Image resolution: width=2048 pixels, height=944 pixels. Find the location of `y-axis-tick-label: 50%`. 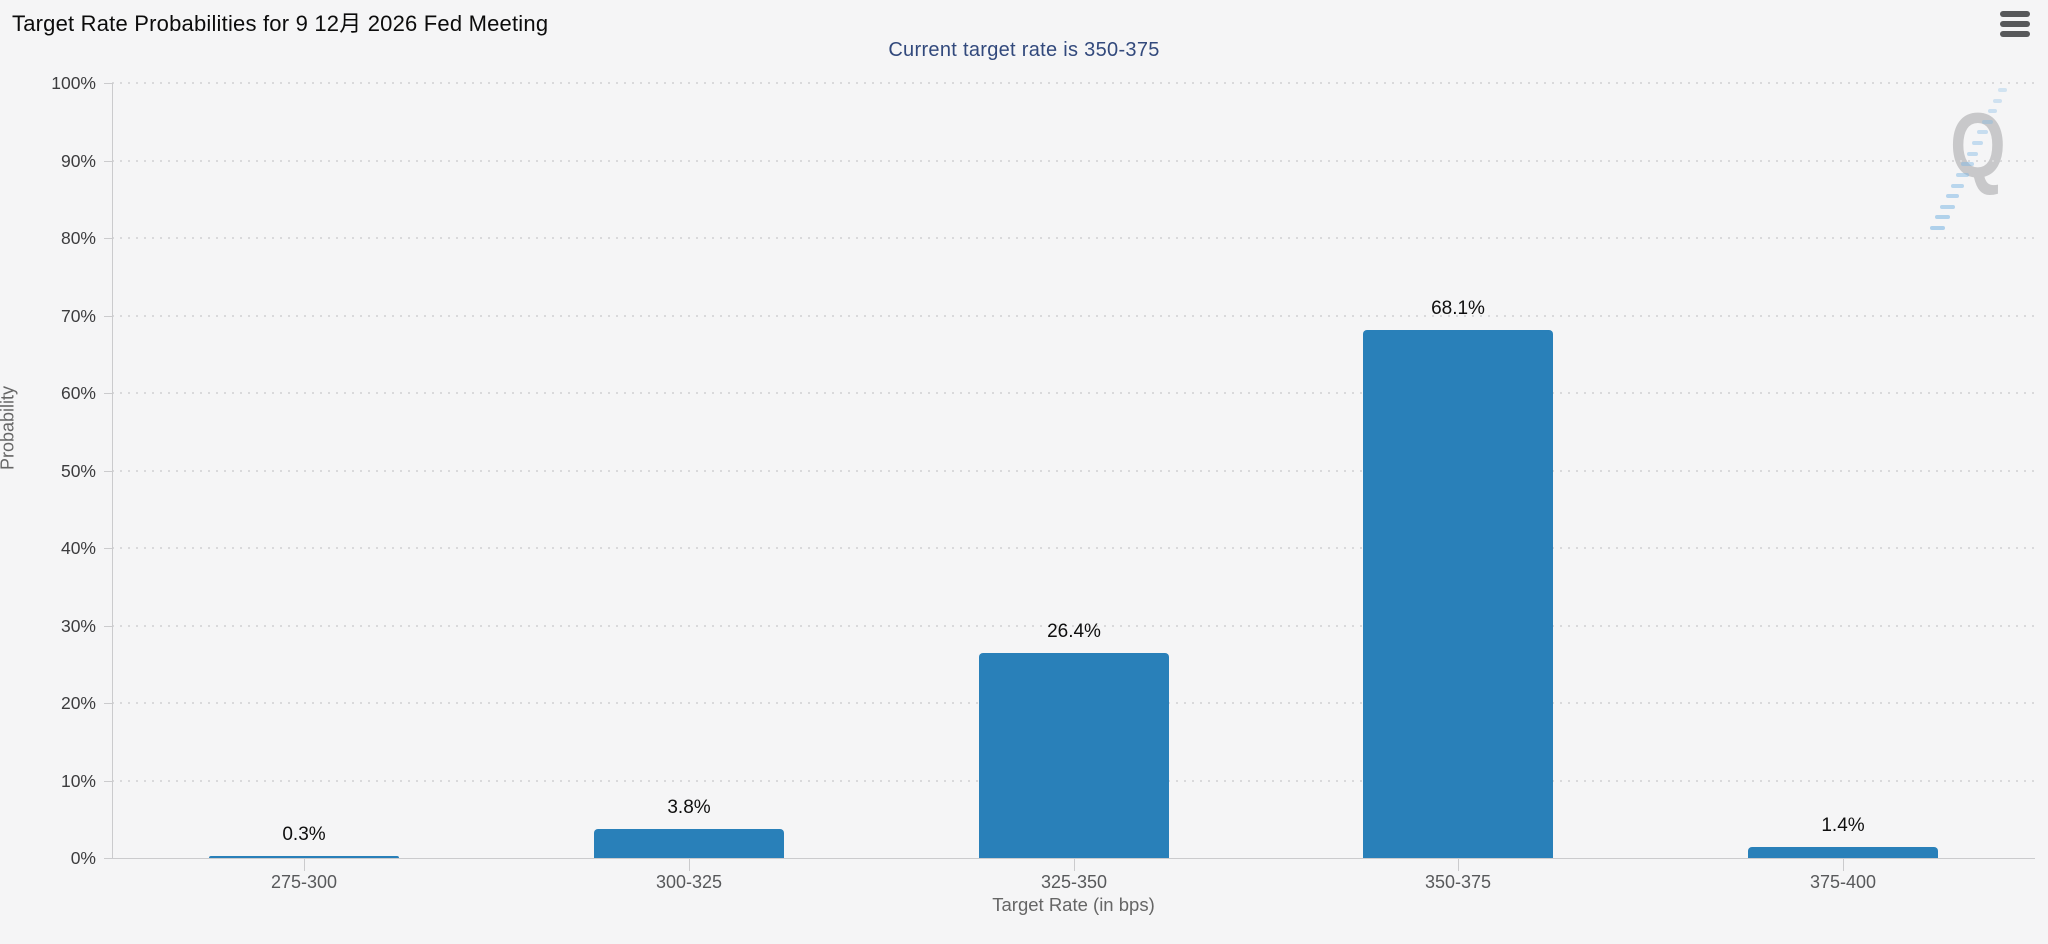

y-axis-tick-label: 50% is located at coordinates (78, 470).